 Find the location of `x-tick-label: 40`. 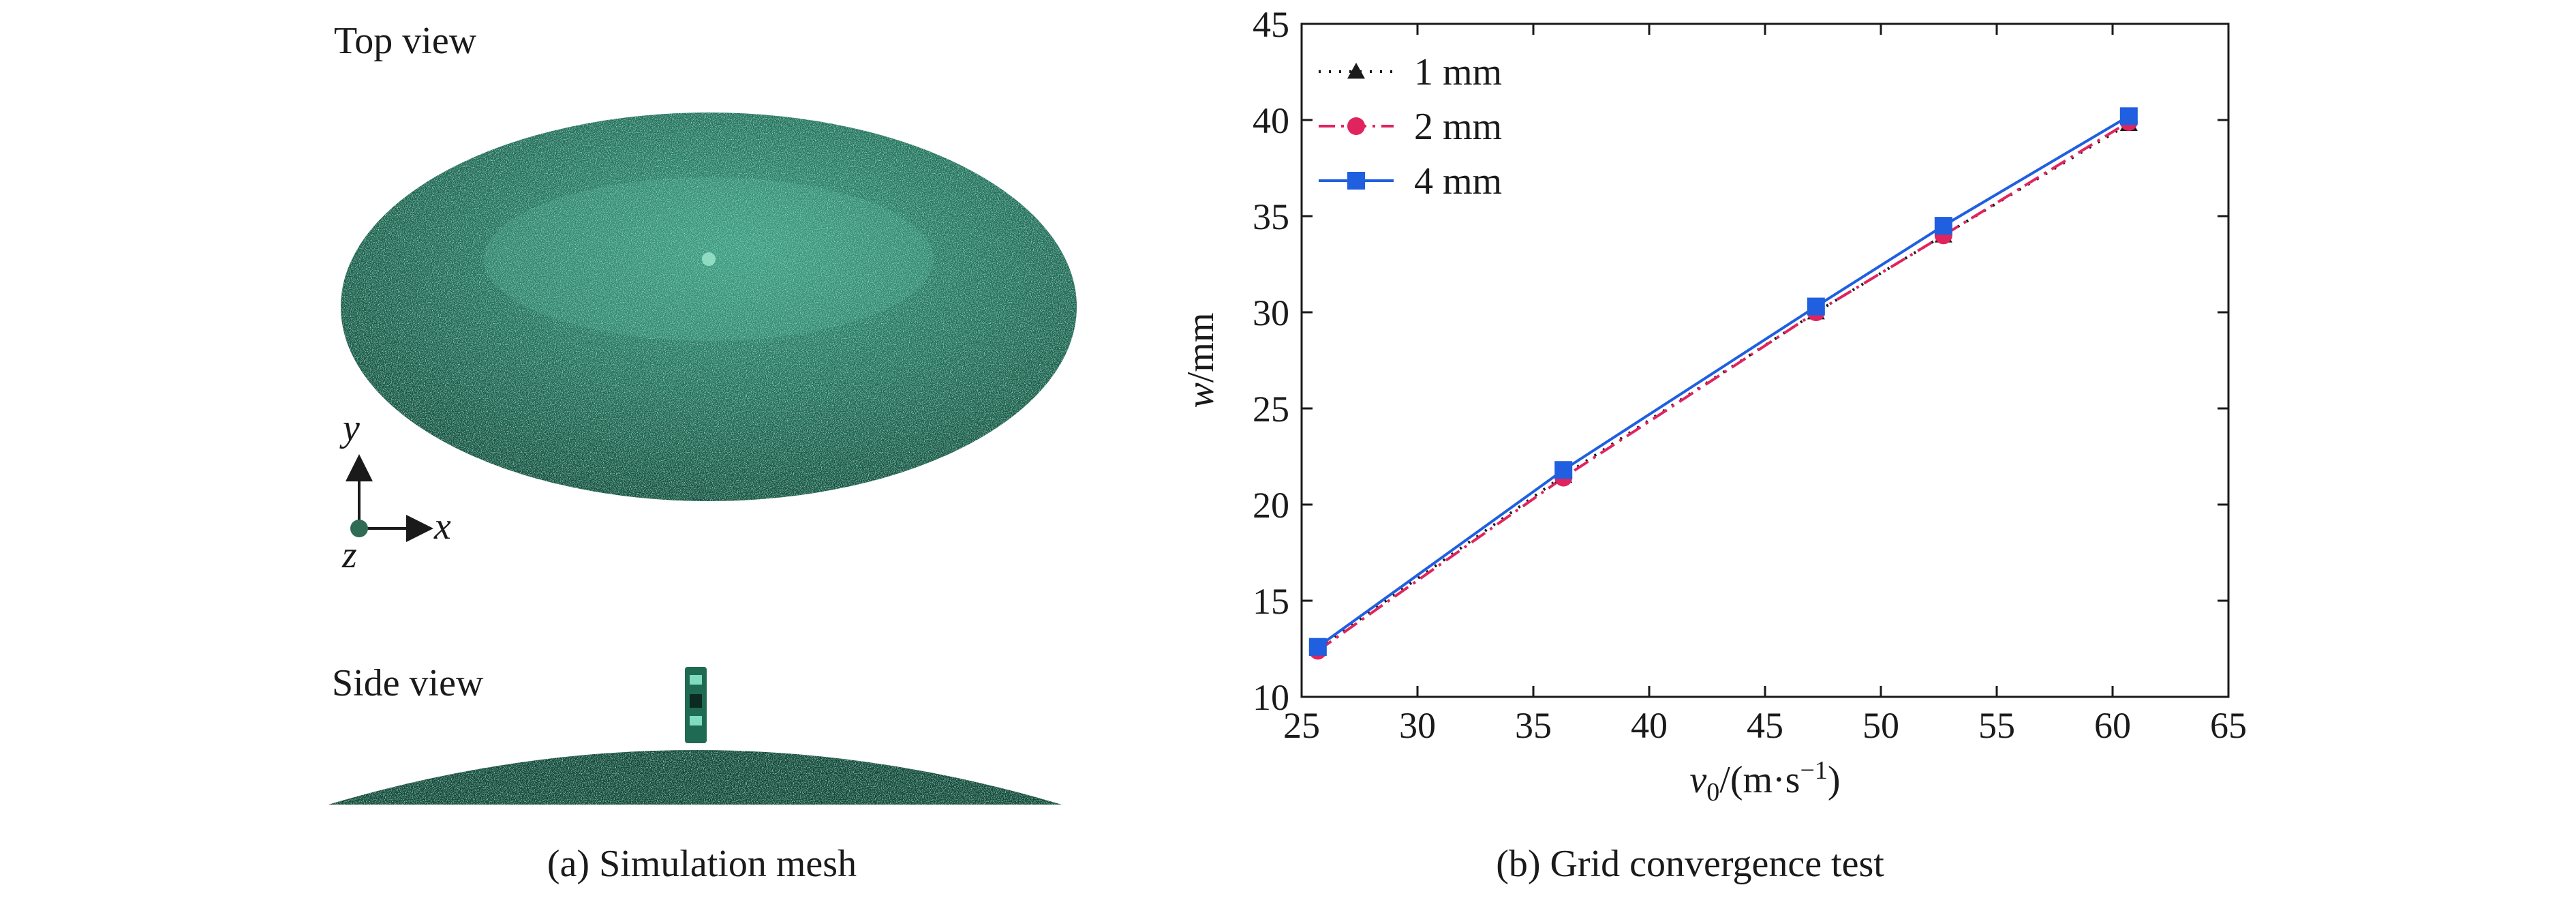

x-tick-label: 40 is located at coordinates (1650, 725).